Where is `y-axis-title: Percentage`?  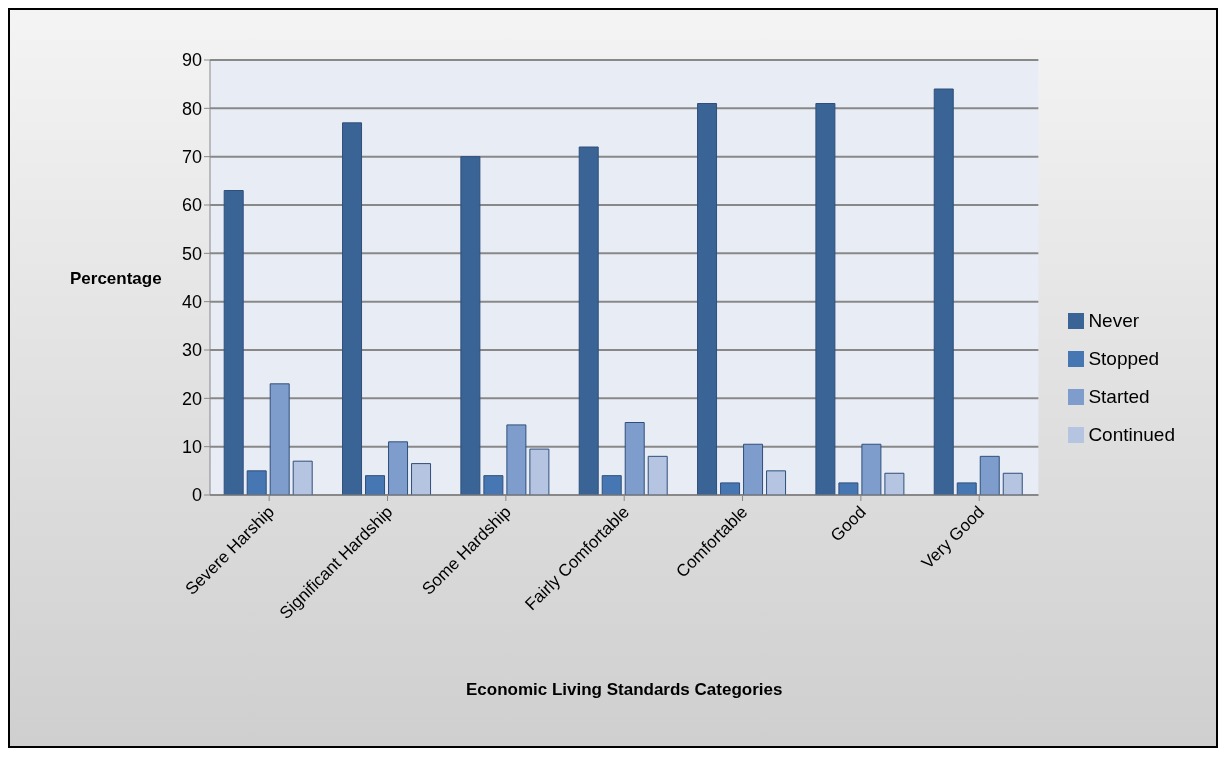 y-axis-title: Percentage is located at coordinates (116, 278).